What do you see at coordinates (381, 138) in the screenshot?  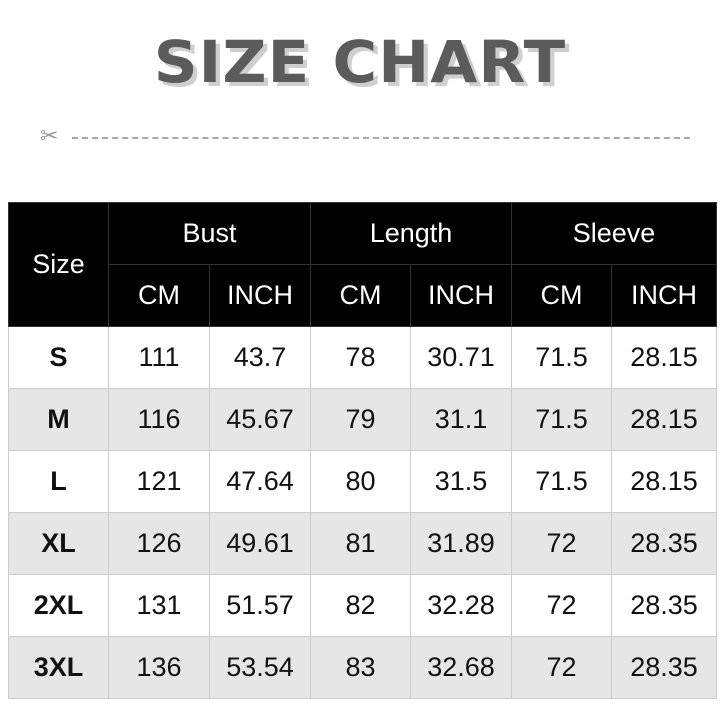 I see `dashed-divider` at bounding box center [381, 138].